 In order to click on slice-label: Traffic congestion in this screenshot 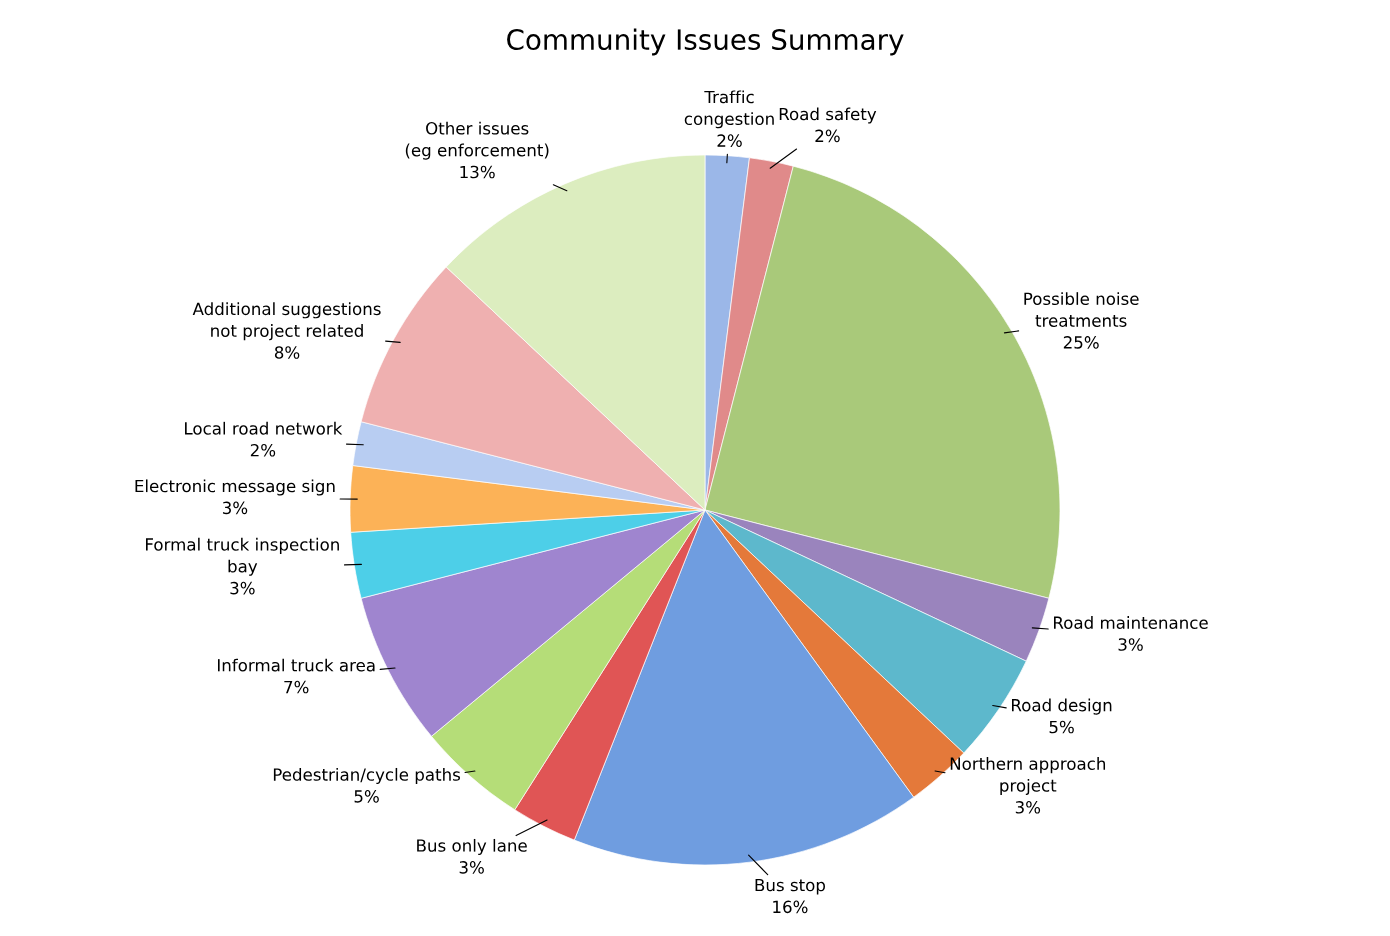, I will do `click(729, 109)`.